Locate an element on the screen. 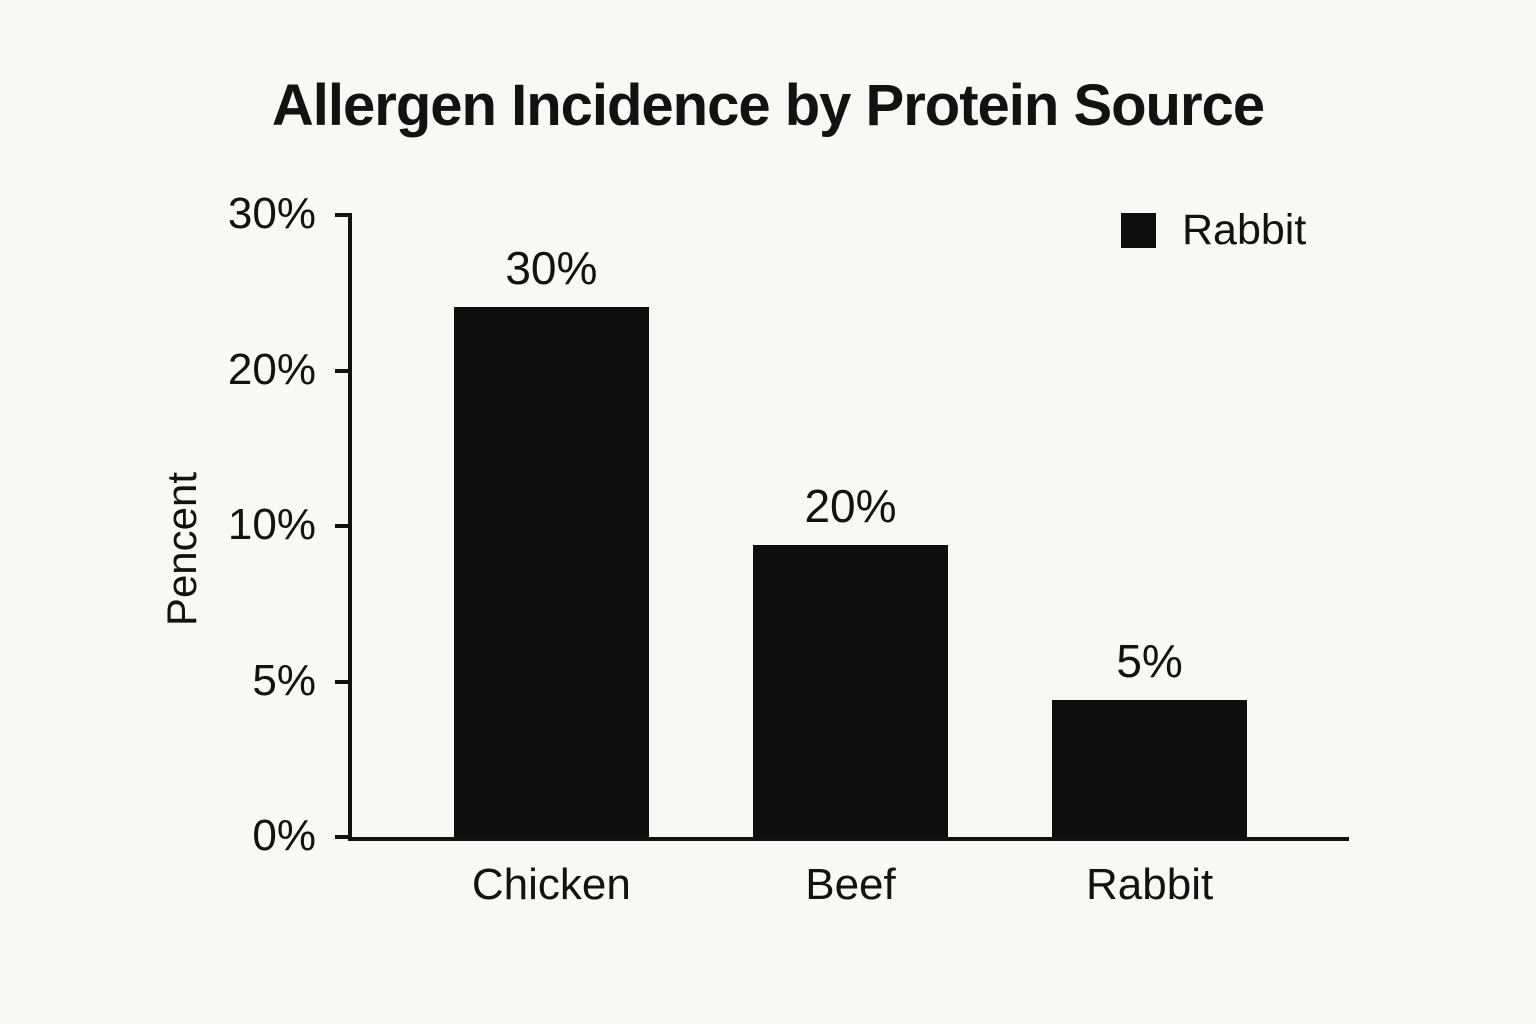  y-axis-tick-label: 20% is located at coordinates (271, 369).